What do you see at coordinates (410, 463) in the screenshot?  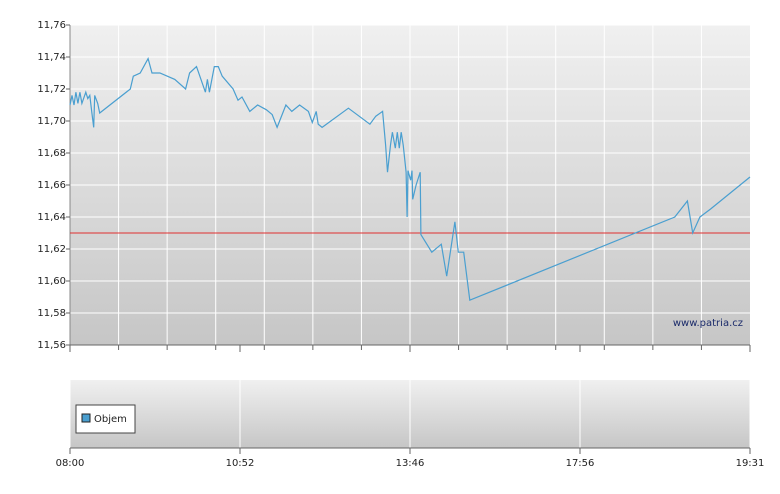 I see `x-tick-label: 13:46` at bounding box center [410, 463].